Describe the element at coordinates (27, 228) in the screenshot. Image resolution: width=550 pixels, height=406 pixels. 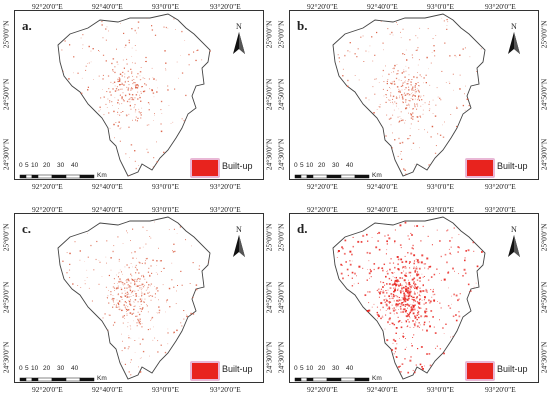
I see `panel-label: c.` at that location.